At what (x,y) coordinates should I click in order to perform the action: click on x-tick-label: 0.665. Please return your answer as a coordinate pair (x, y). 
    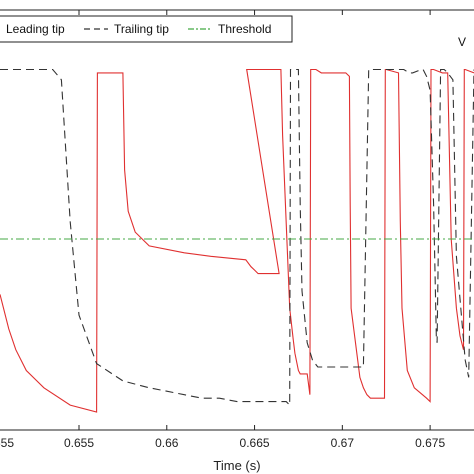
    Looking at the image, I should click on (255, 443).